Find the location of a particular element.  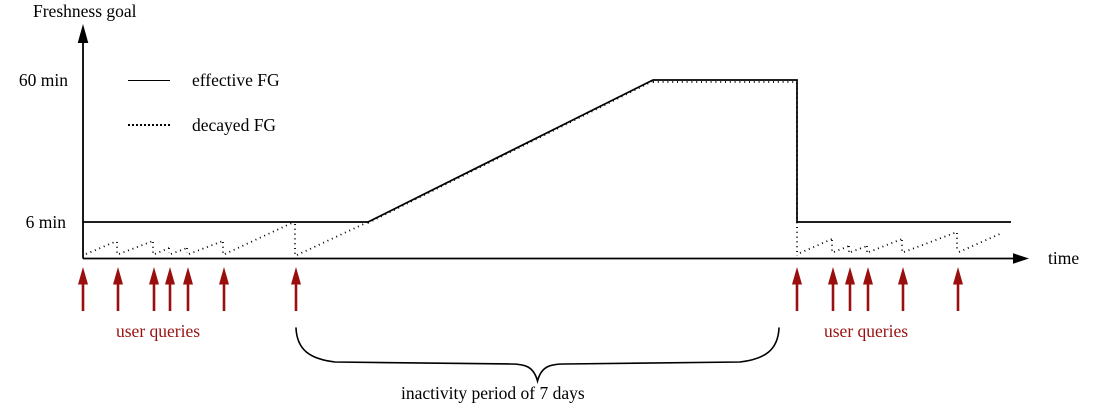

solid-line-sample-icon is located at coordinates (149, 80).